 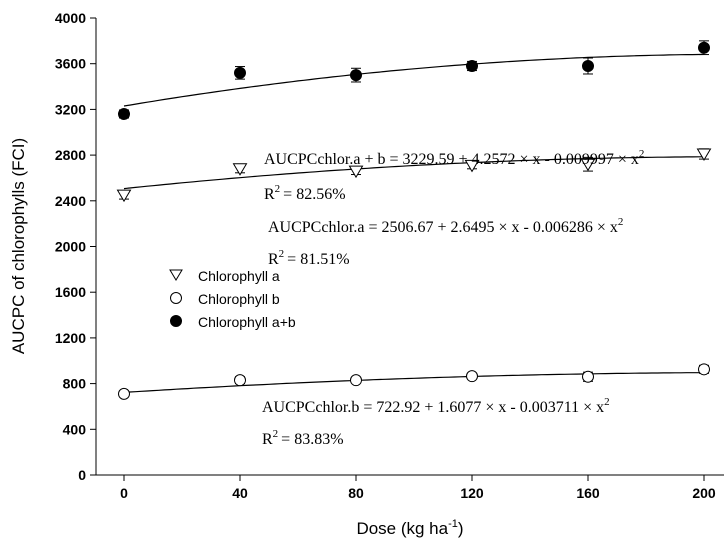 What do you see at coordinates (453, 524) in the screenshot?
I see `x-axis-title-sup: -1` at bounding box center [453, 524].